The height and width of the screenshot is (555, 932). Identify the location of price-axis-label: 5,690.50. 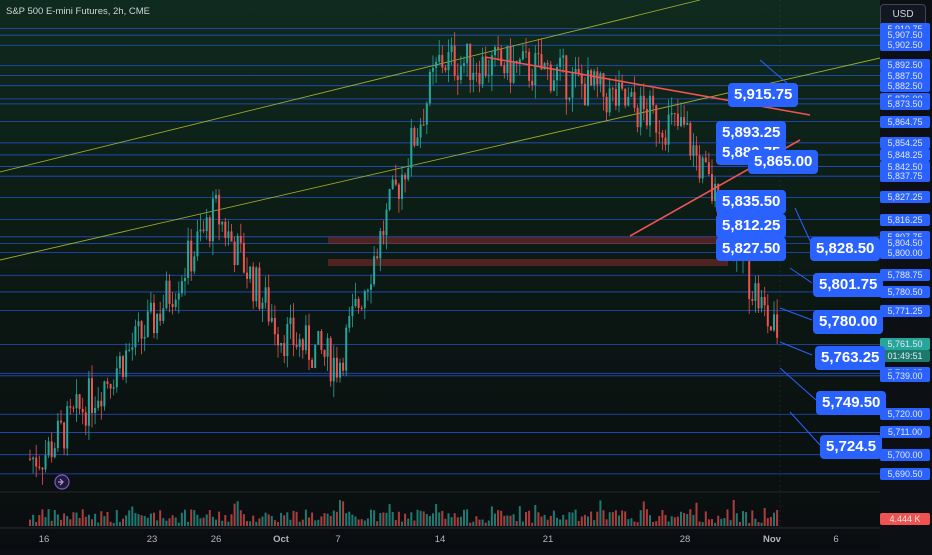
(905, 473).